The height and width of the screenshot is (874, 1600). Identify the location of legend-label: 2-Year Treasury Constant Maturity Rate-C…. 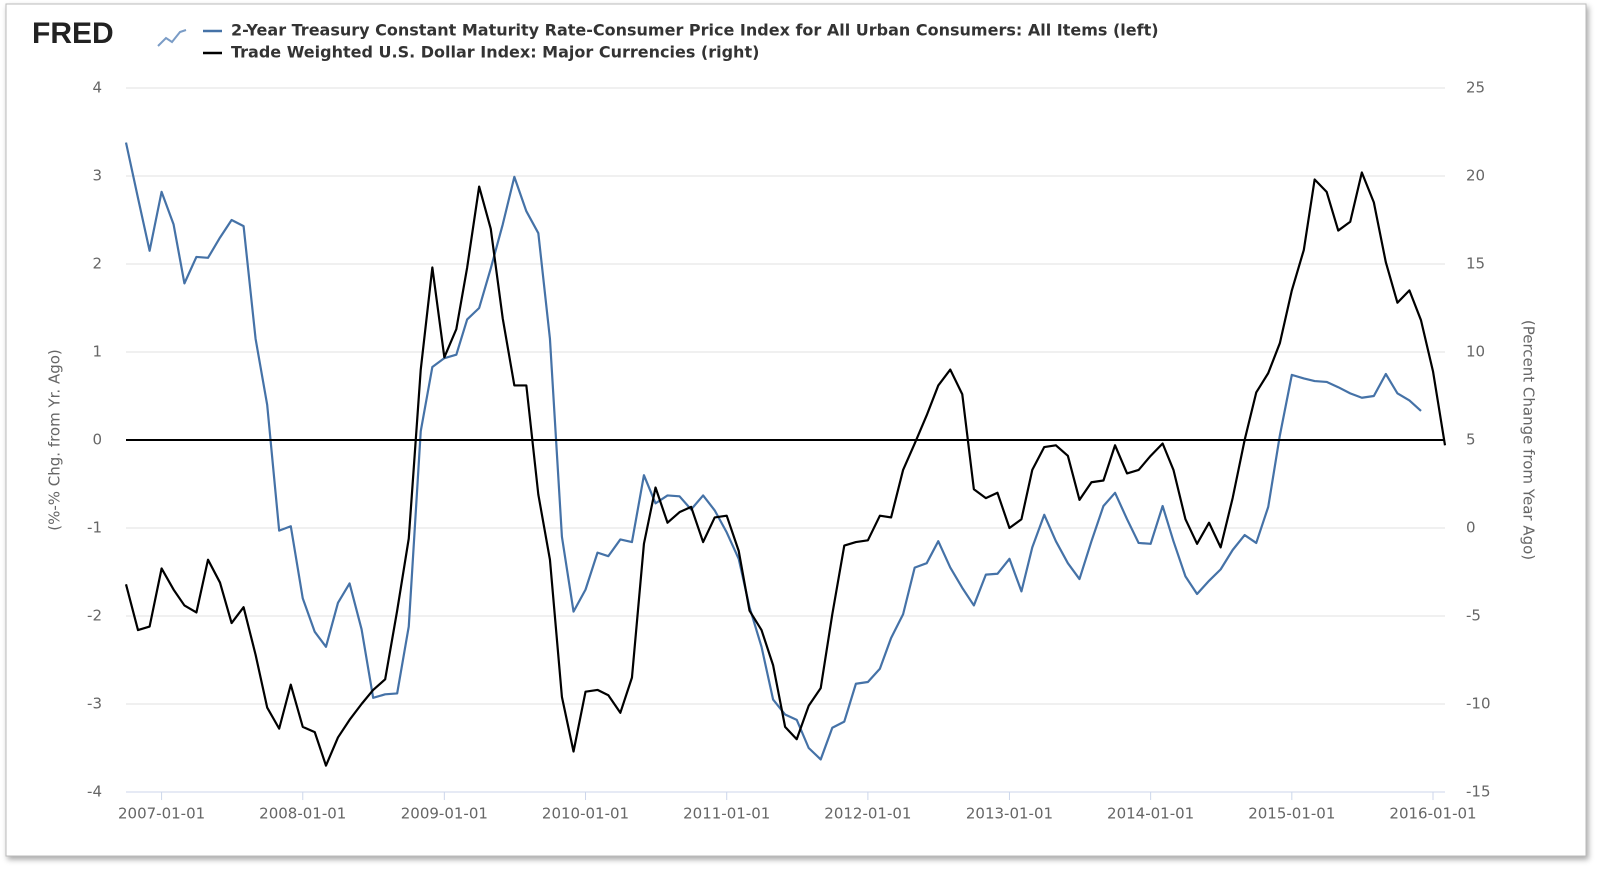
(695, 30).